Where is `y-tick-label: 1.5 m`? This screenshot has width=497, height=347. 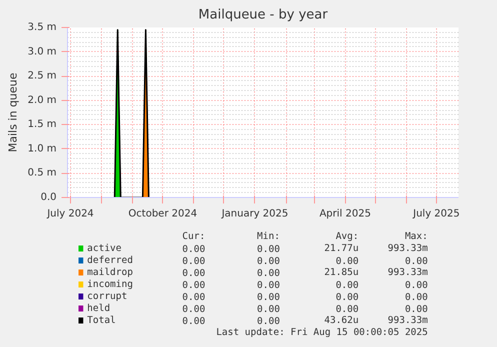 y-tick-label: 1.5 m is located at coordinates (42, 124).